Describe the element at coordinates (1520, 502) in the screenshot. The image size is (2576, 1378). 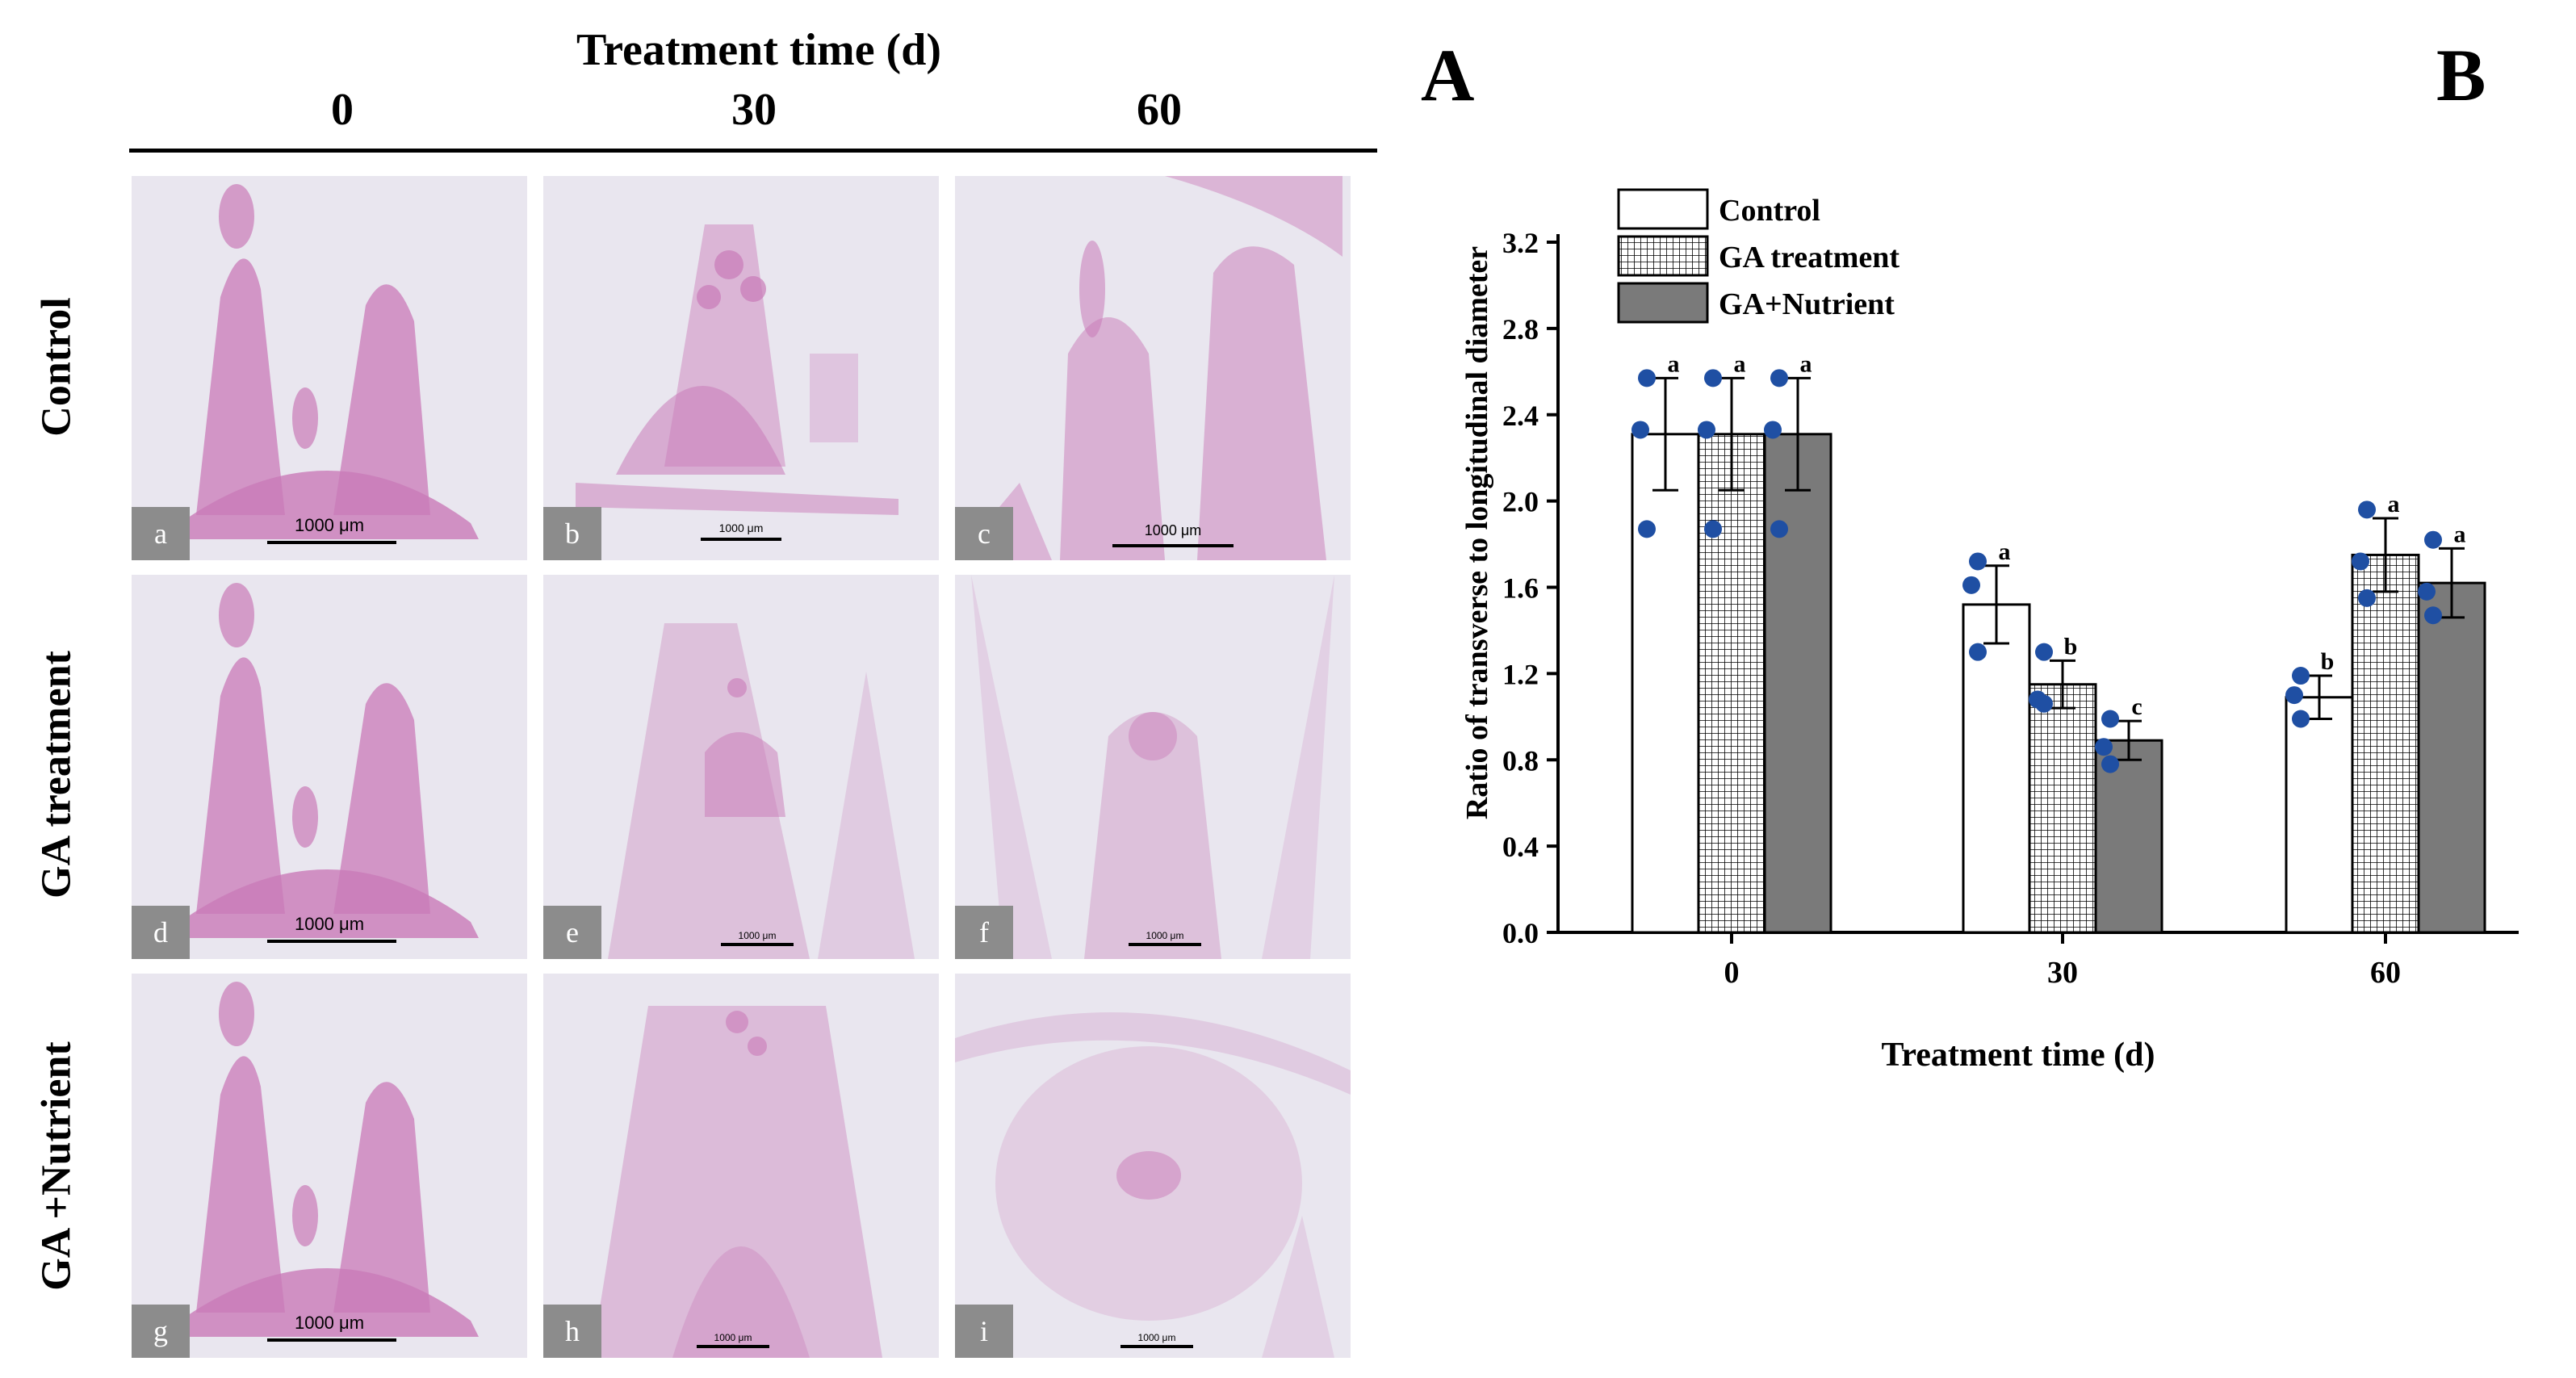
I see `y-tick-label: 2.0` at that location.